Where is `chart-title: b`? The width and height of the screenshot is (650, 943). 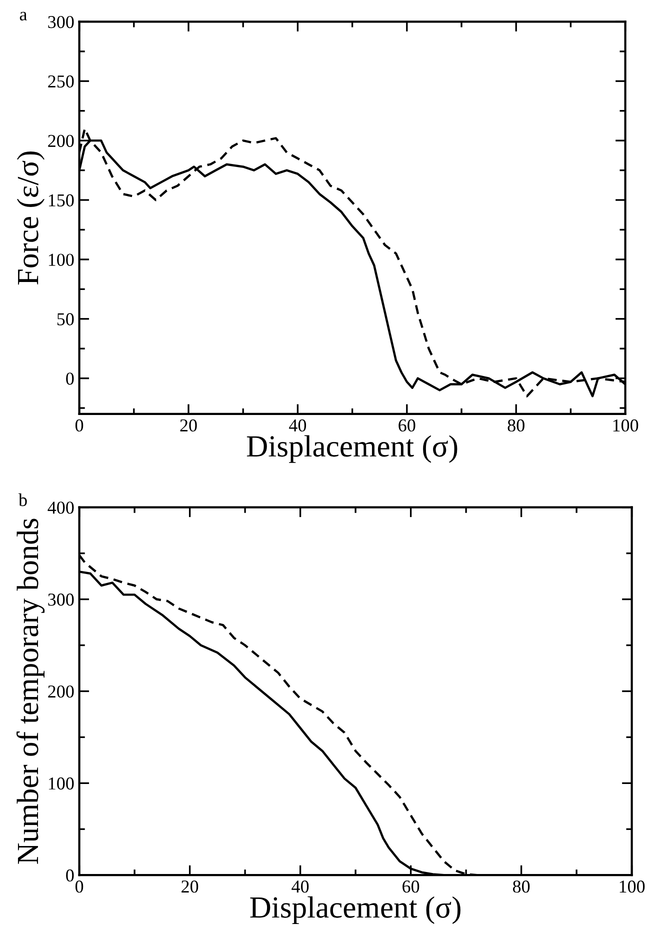
chart-title: b is located at coordinates (22, 499).